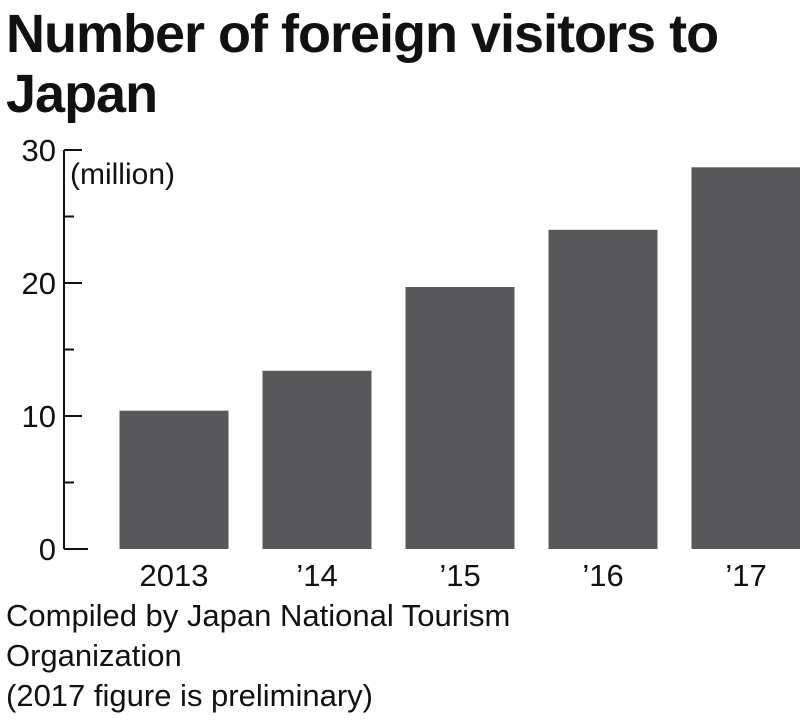 This screenshot has width=800, height=722. Describe the element at coordinates (316, 575) in the screenshot. I see `x-tick-label: ’14` at that location.